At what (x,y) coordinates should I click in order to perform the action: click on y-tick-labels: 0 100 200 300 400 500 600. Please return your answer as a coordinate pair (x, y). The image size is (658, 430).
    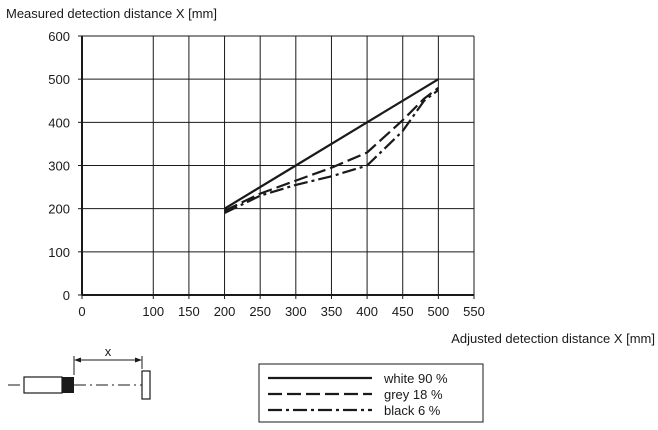
    Looking at the image, I should click on (59, 166).